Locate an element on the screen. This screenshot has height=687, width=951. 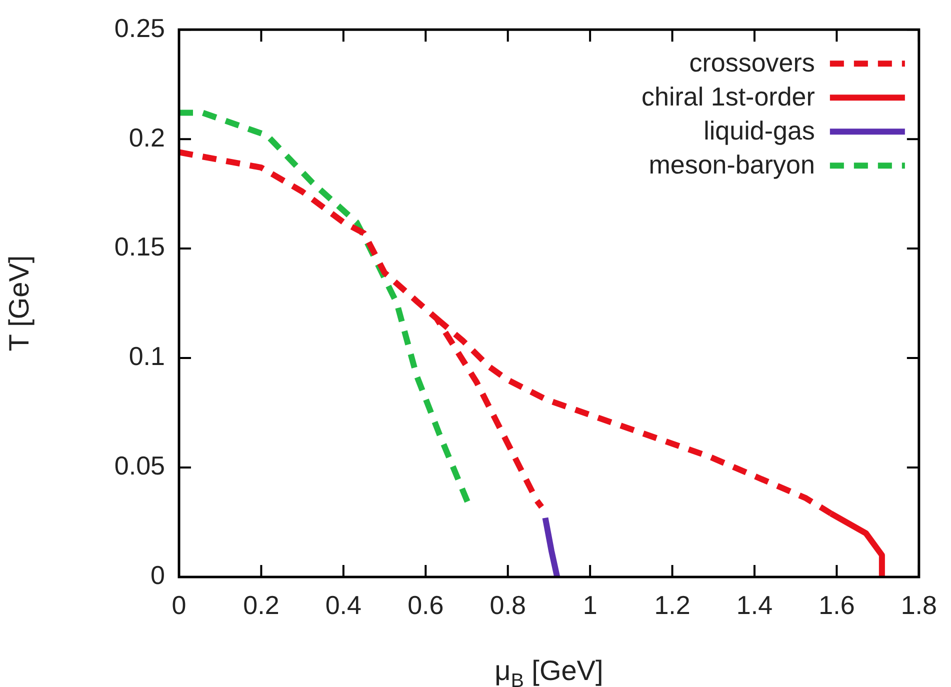
x-tick-label: 1 is located at coordinates (590, 605).